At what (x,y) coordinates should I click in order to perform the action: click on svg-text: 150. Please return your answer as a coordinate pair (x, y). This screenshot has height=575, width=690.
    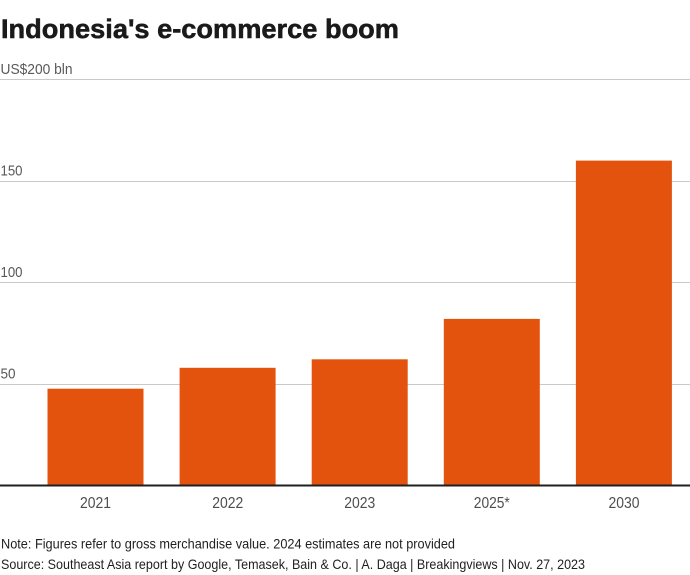
    Looking at the image, I should click on (12, 171).